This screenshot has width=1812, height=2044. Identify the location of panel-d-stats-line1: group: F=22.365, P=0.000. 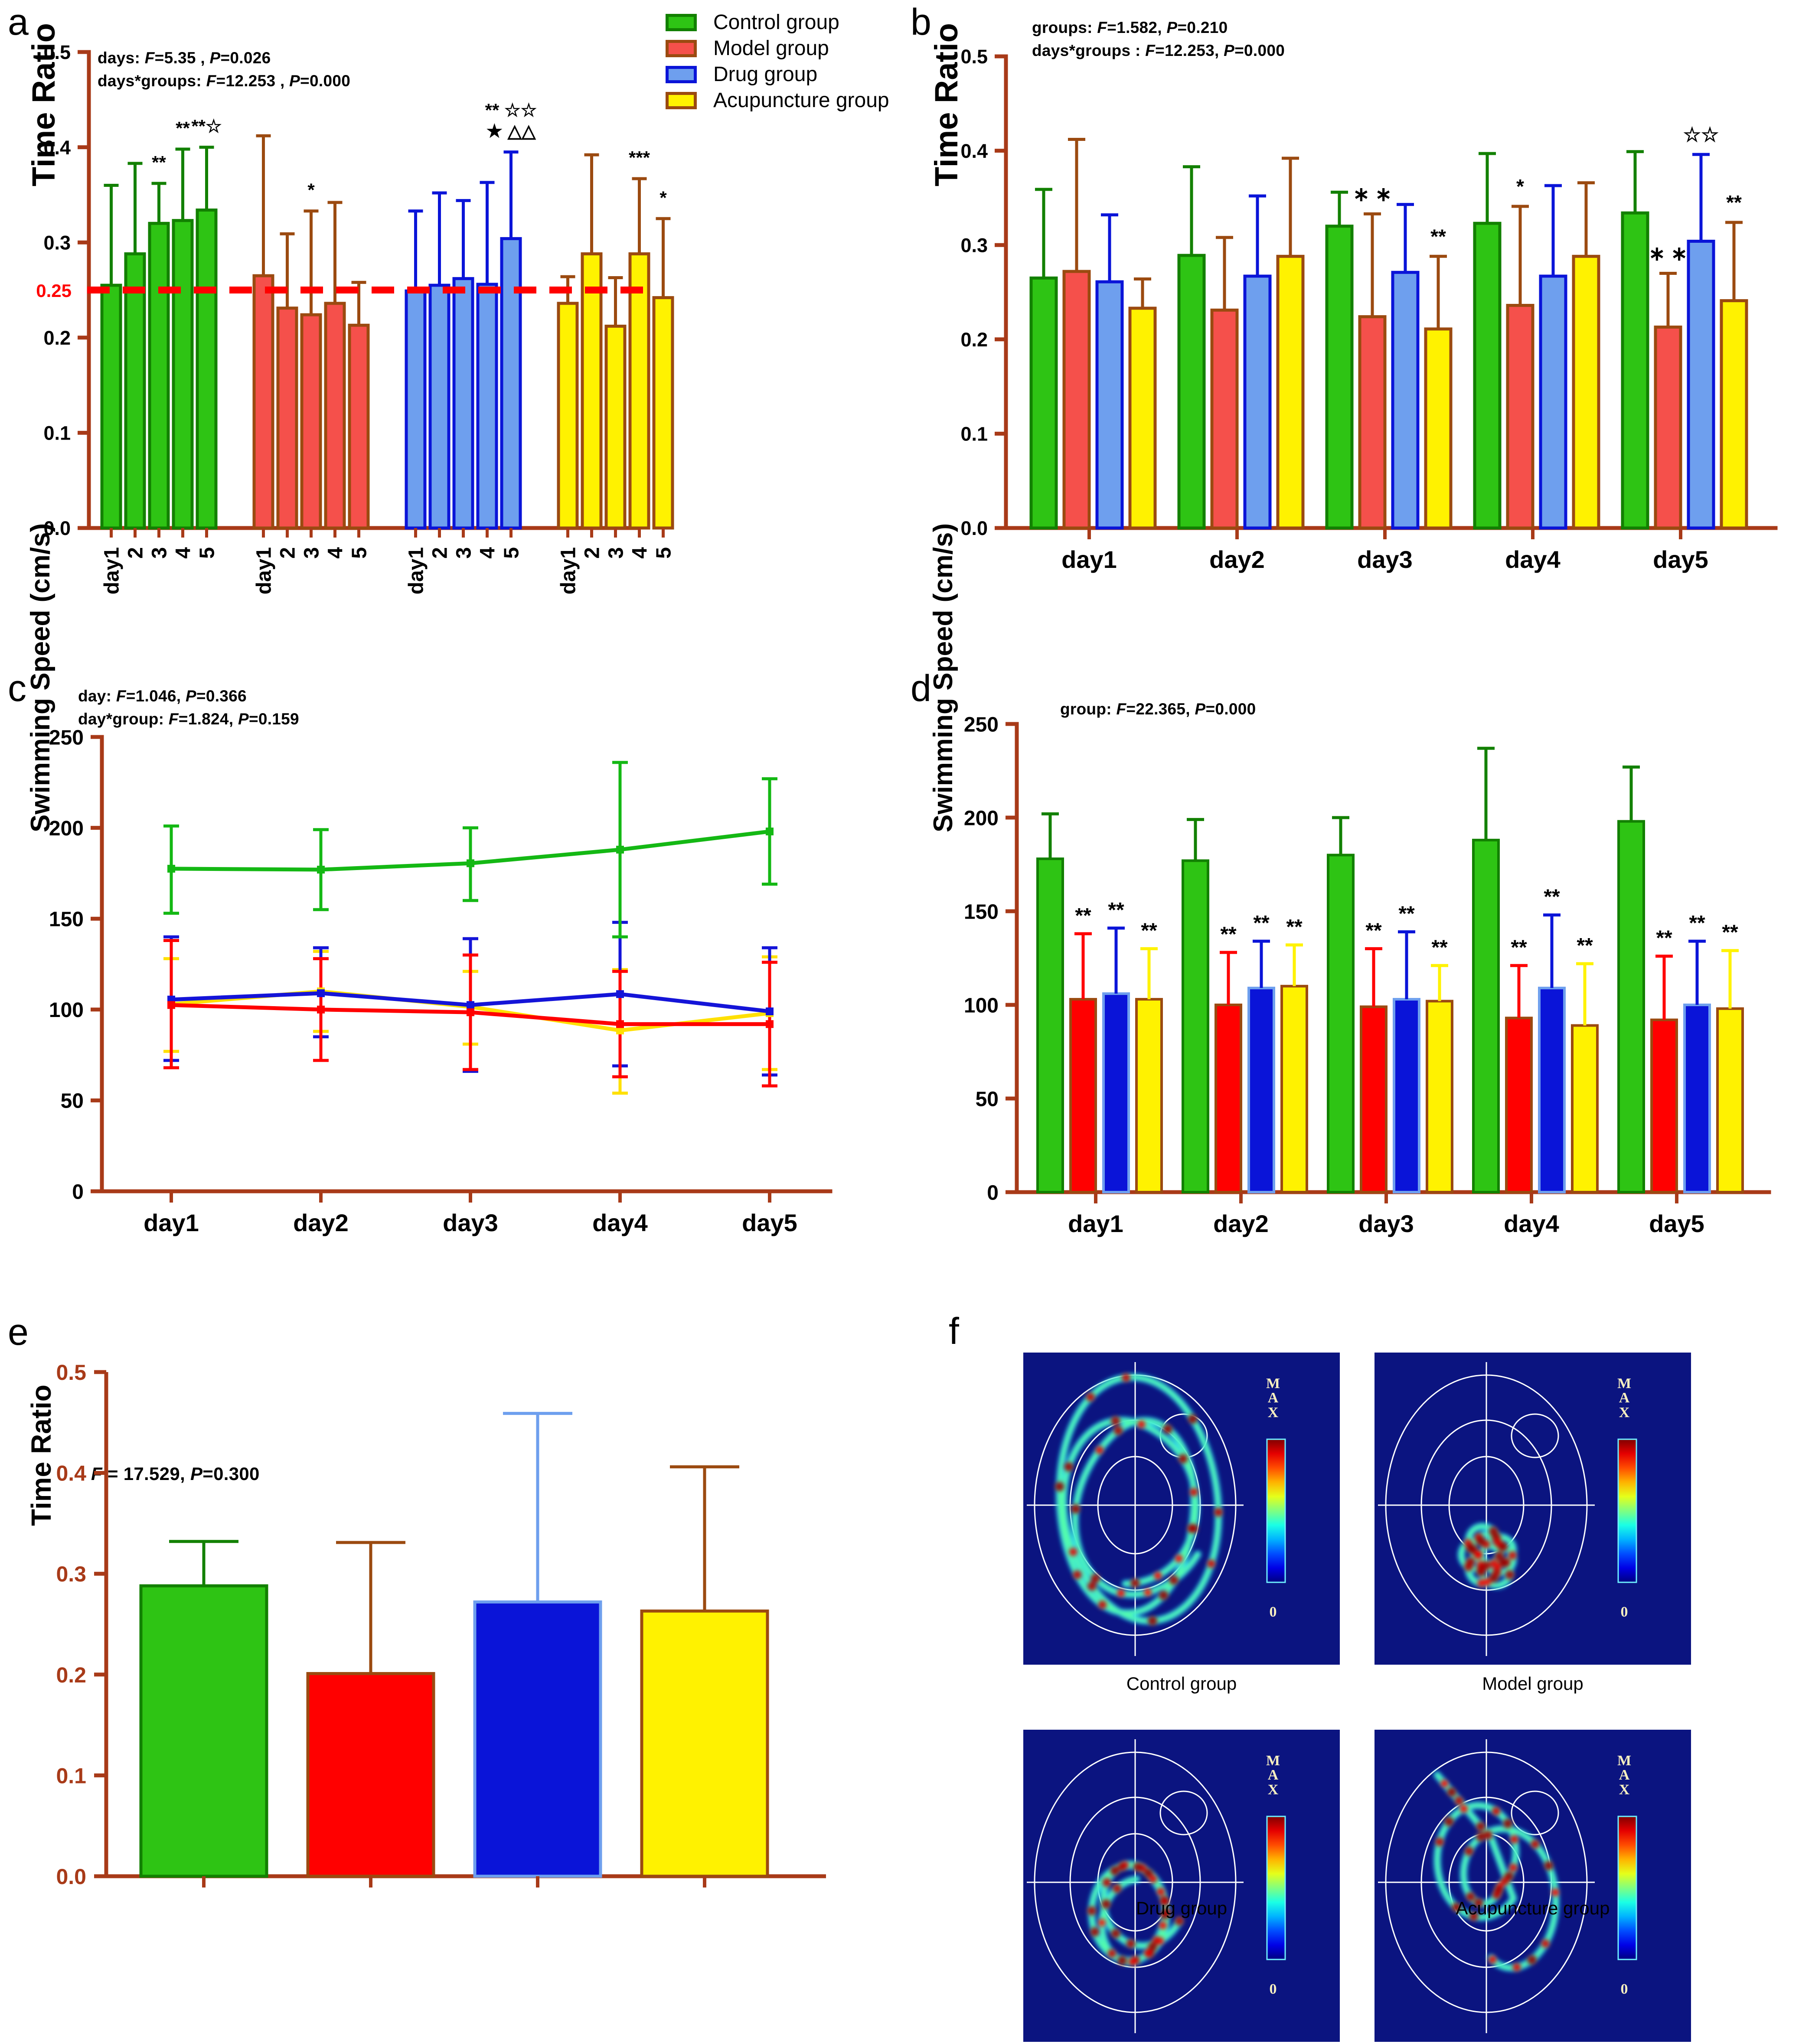
(1158, 709).